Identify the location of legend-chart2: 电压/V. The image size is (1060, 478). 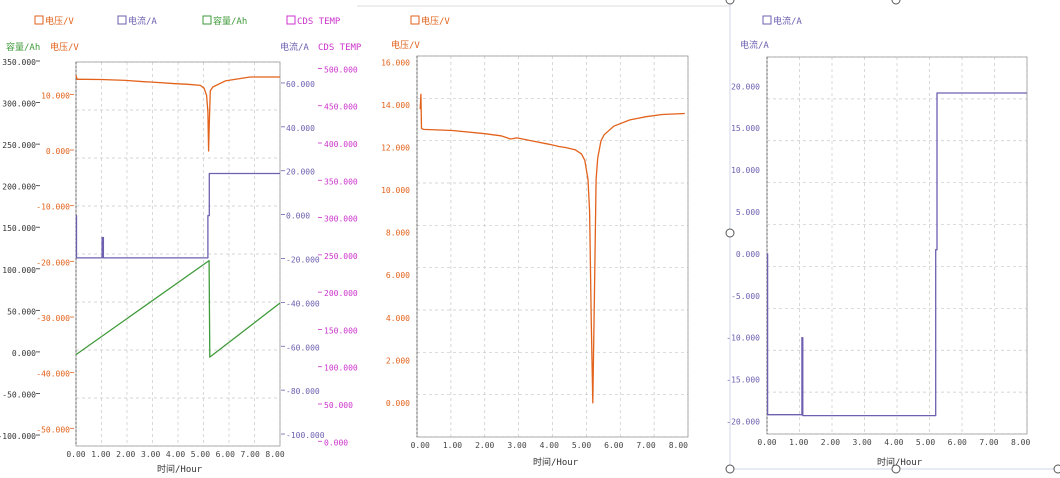
(430, 21).